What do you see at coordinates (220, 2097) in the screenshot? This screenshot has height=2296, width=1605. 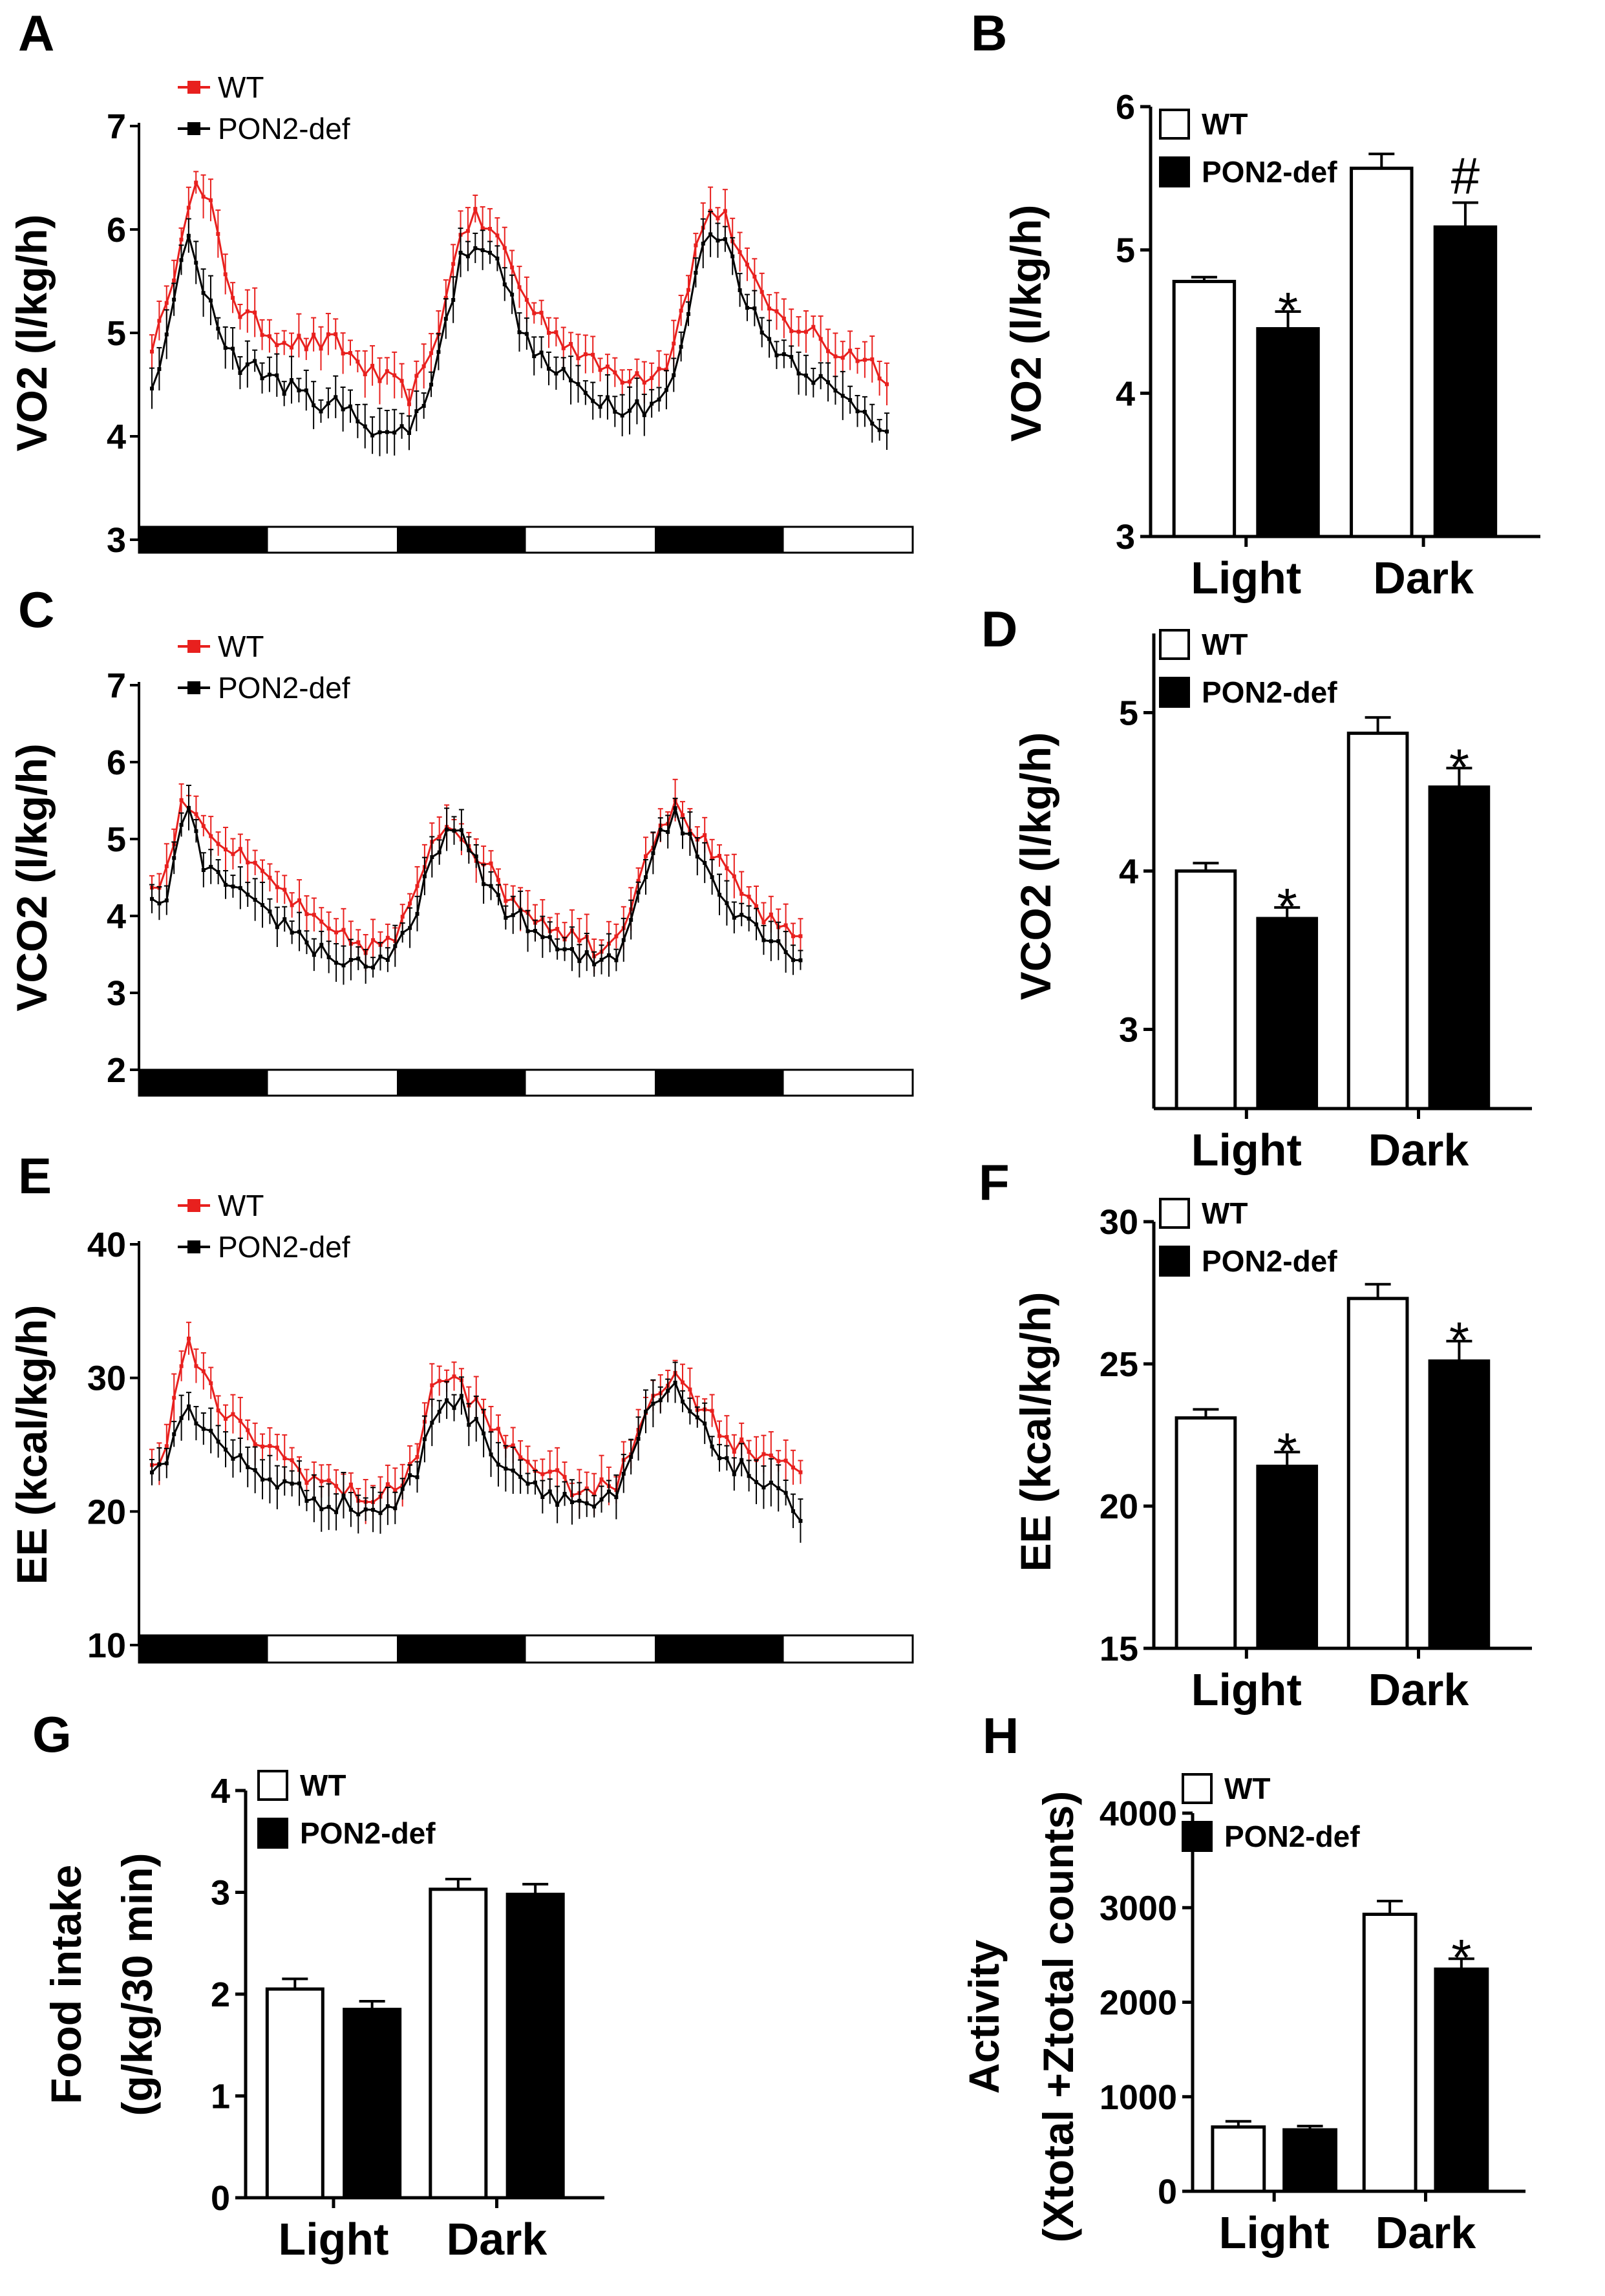 I see `y-tick-label: 1` at bounding box center [220, 2097].